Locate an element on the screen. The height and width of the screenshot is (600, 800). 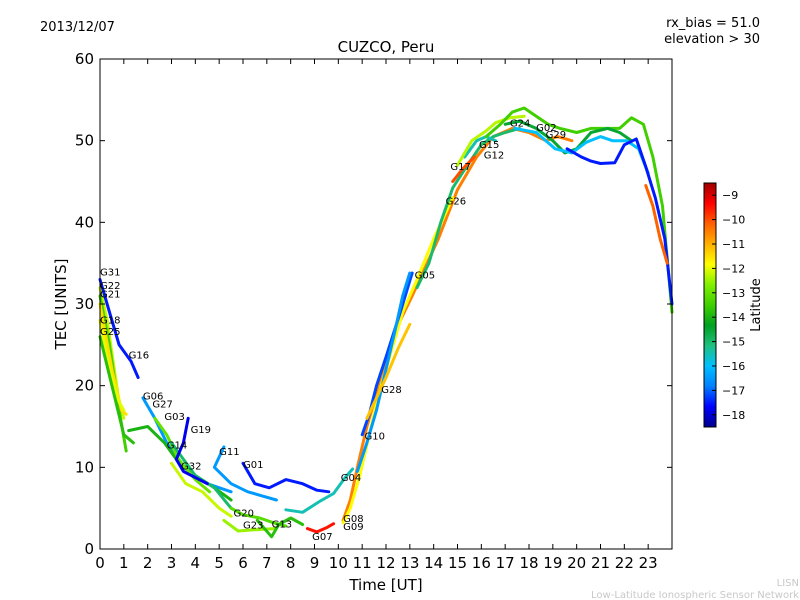
label-G31: G31 is located at coordinates (110, 272).